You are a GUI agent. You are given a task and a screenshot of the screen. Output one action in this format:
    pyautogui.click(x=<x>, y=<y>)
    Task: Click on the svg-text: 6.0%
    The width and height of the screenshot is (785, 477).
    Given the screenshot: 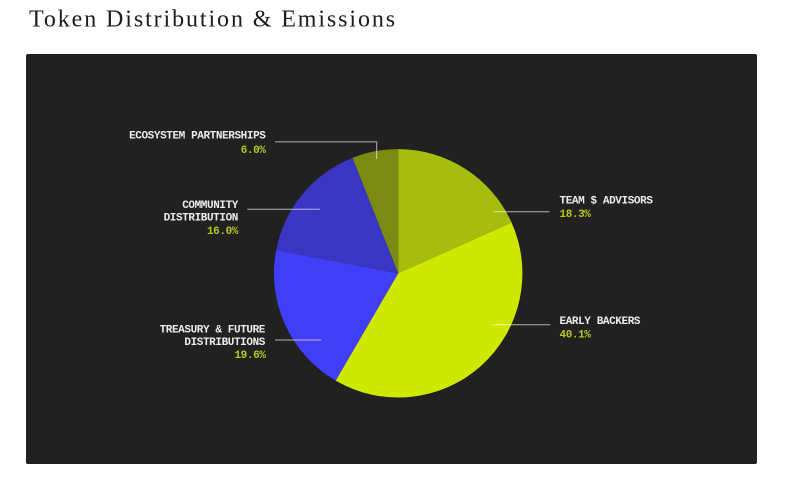 What is the action you would take?
    pyautogui.click(x=254, y=151)
    